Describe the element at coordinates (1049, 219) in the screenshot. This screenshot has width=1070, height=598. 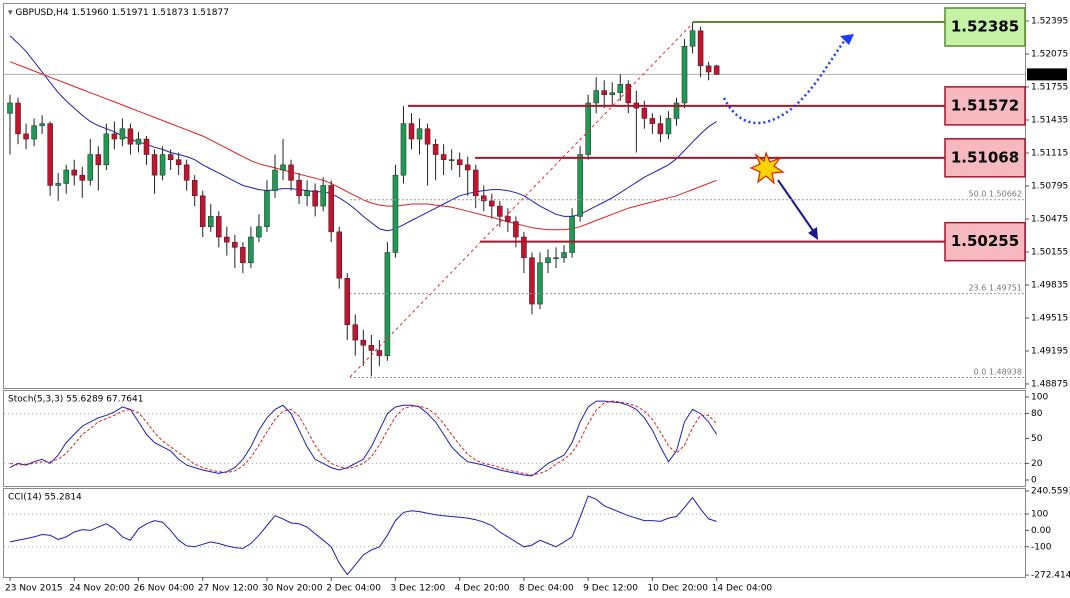
I see `y-tick-label: 1.50475` at that location.